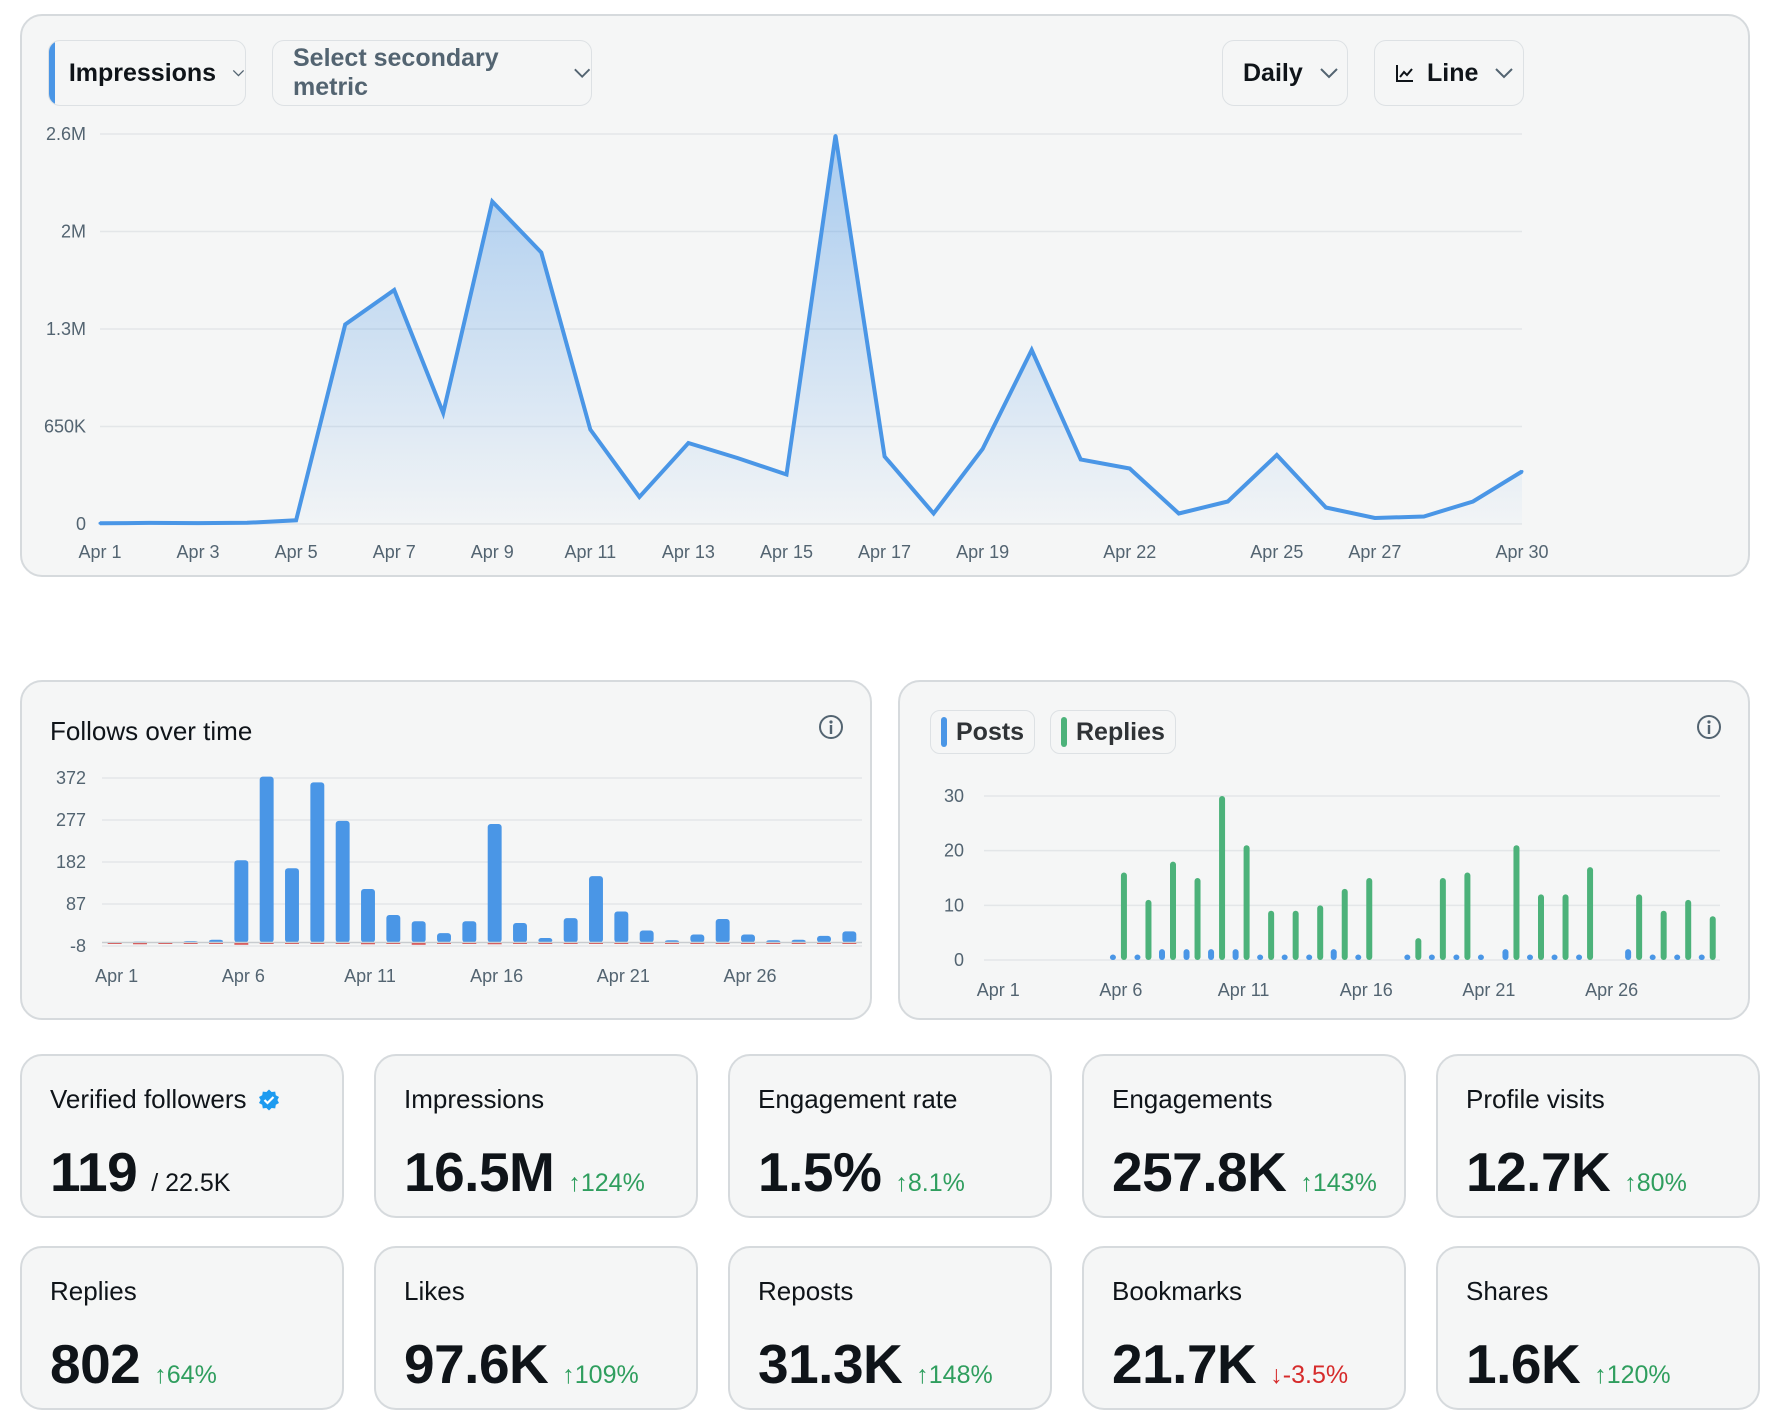 This screenshot has width=1770, height=1414. Describe the element at coordinates (1113, 732) in the screenshot. I see `legend-replies: Replies` at that location.